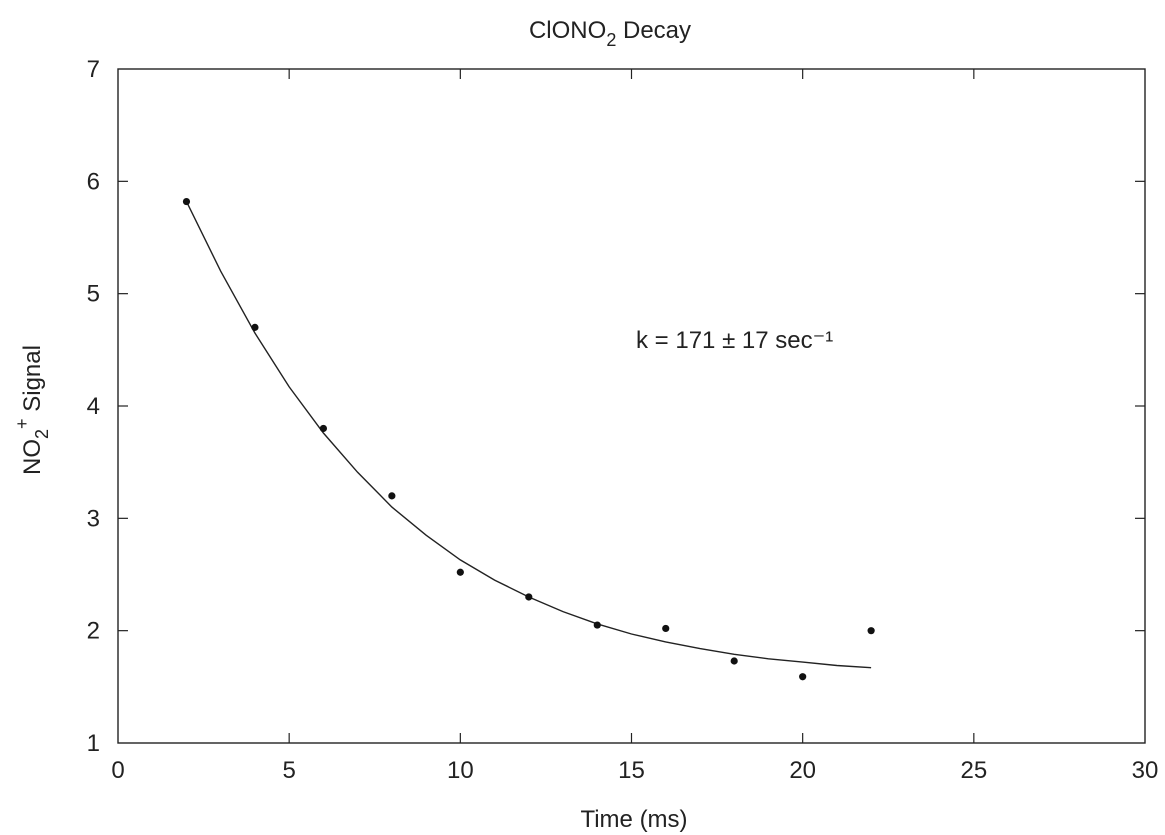  I want to click on y-tick-label: 6, so click(93, 181).